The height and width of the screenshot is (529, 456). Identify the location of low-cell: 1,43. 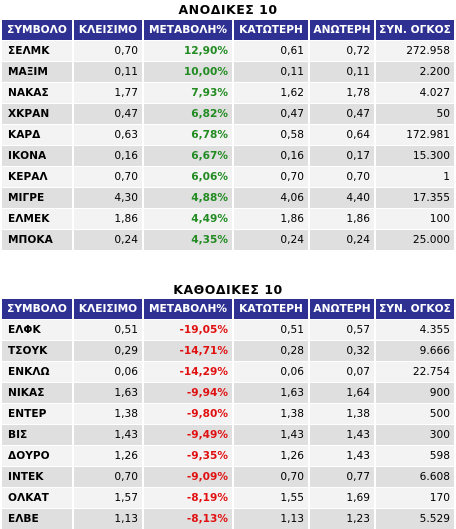
(272, 434).